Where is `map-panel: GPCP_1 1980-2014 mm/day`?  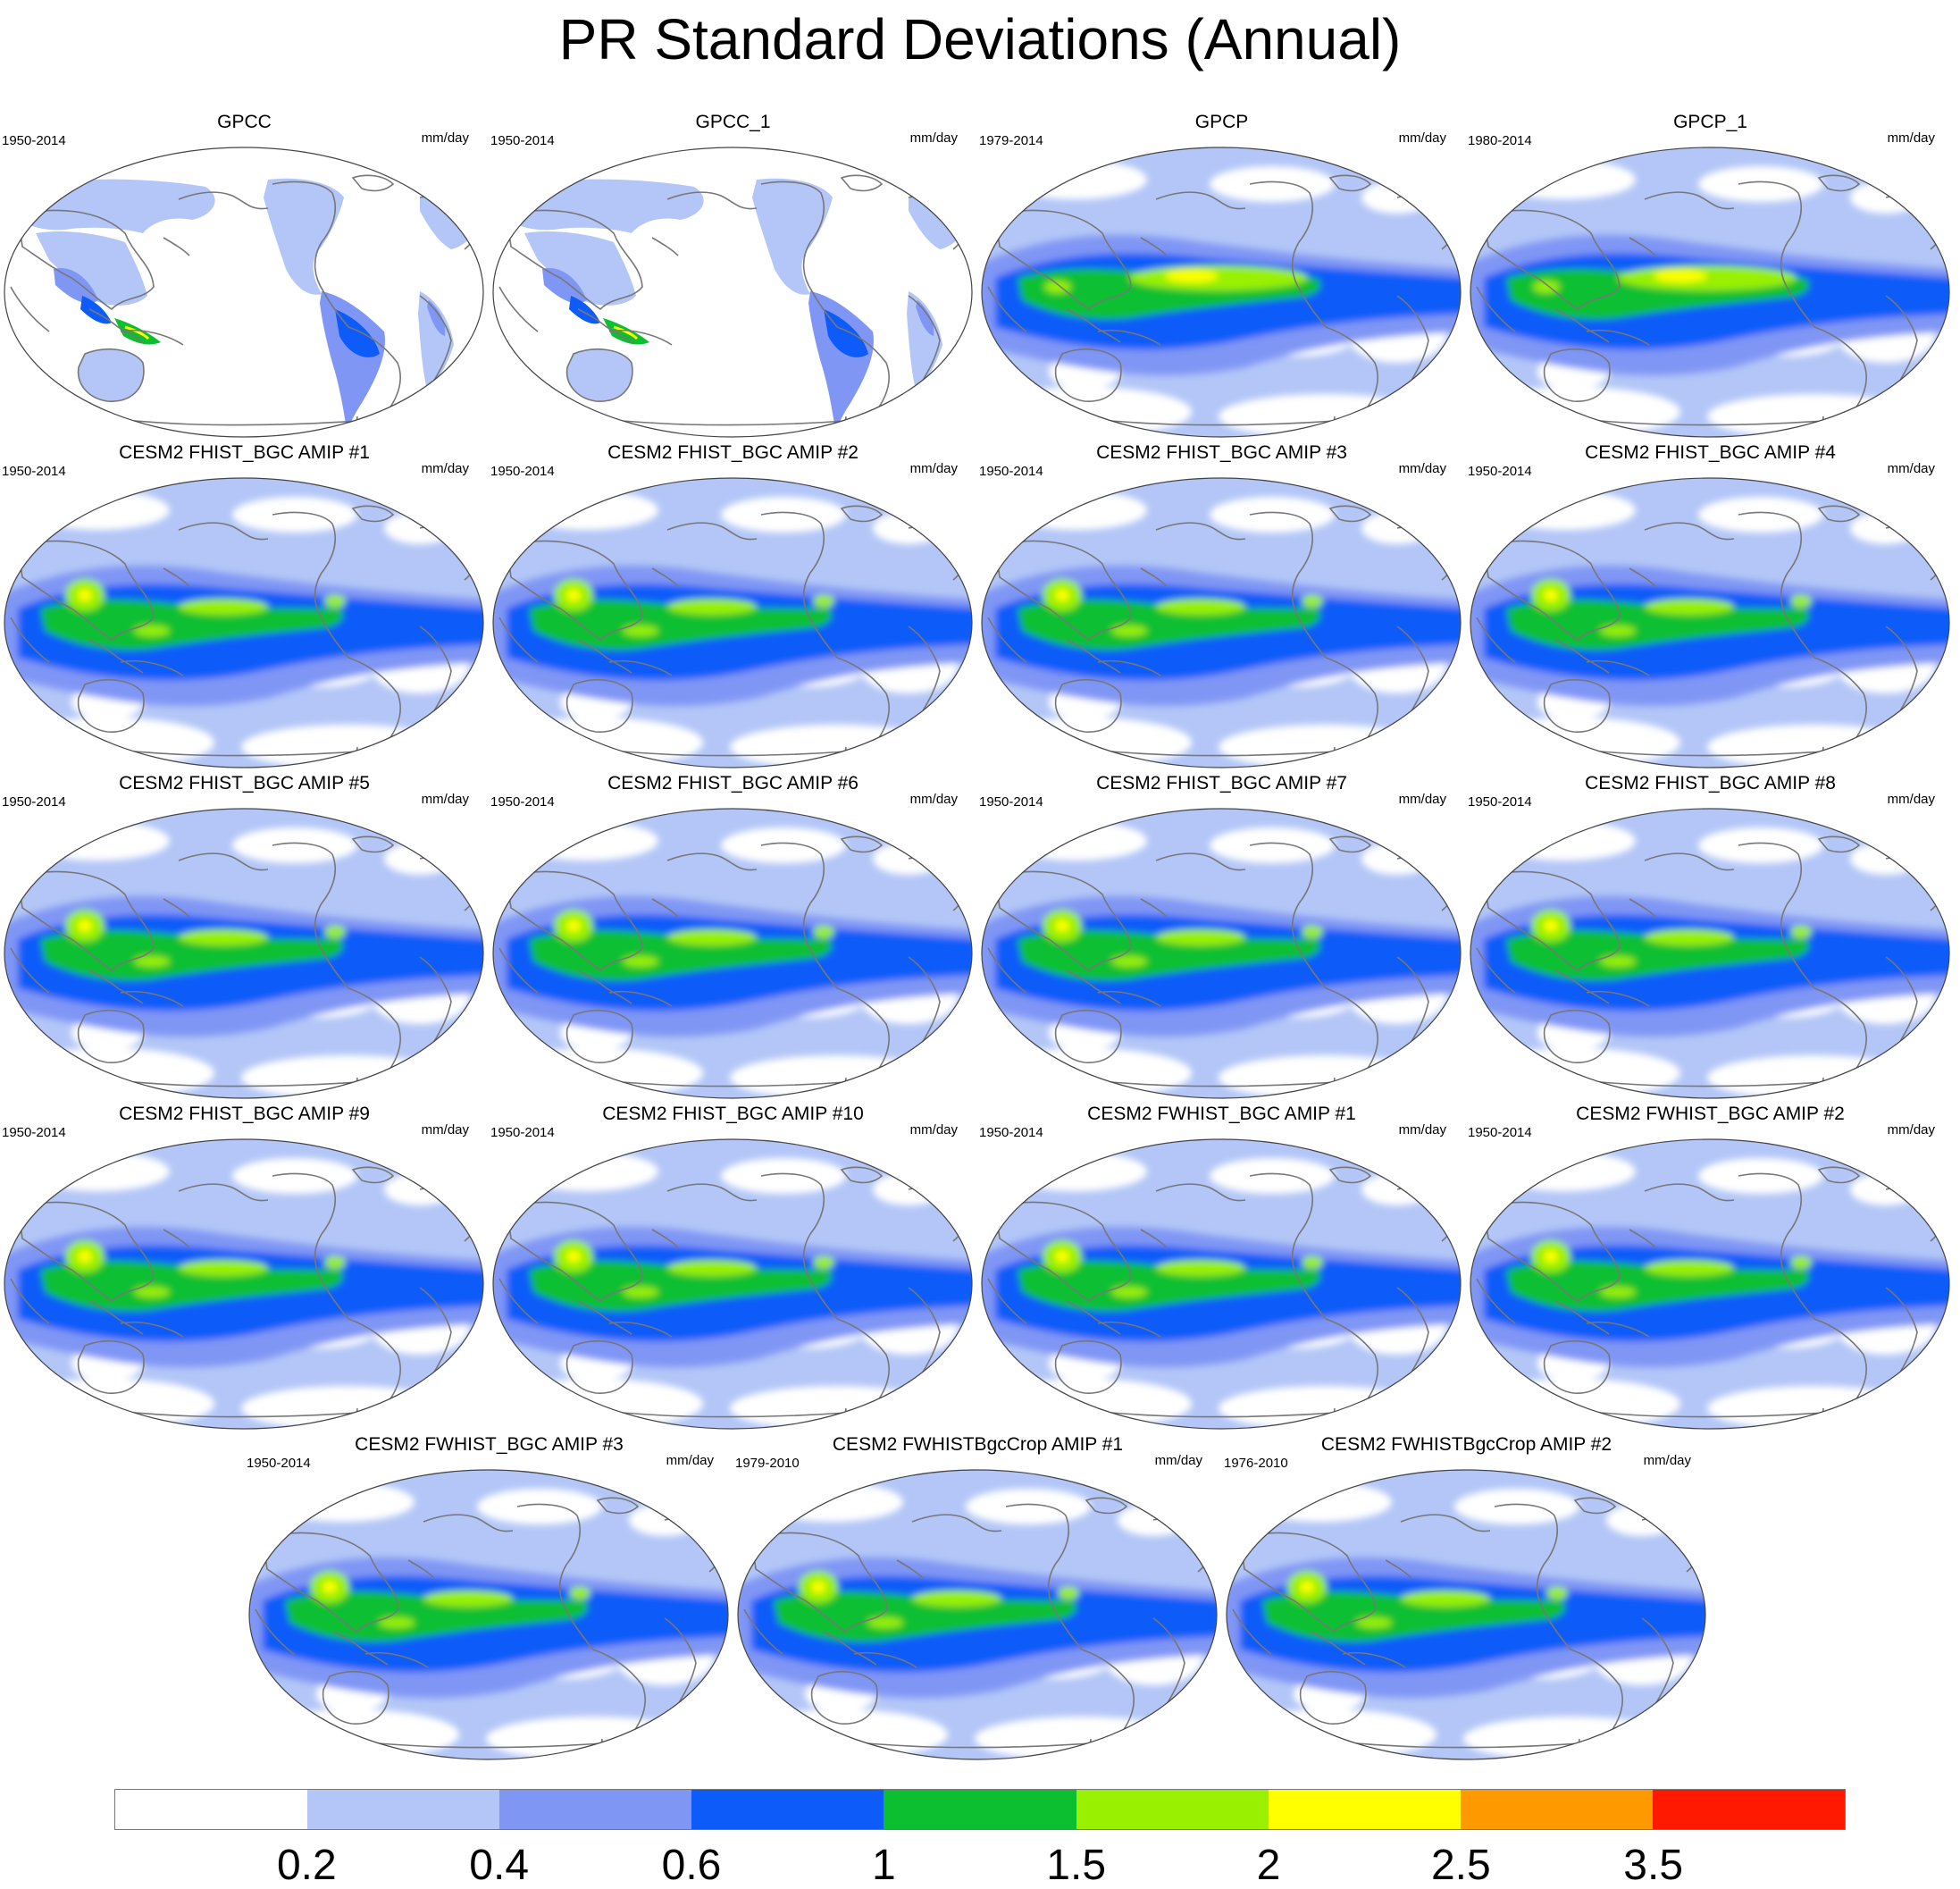
map-panel: GPCP_1 1980-2014 mm/day is located at coordinates (1710, 276).